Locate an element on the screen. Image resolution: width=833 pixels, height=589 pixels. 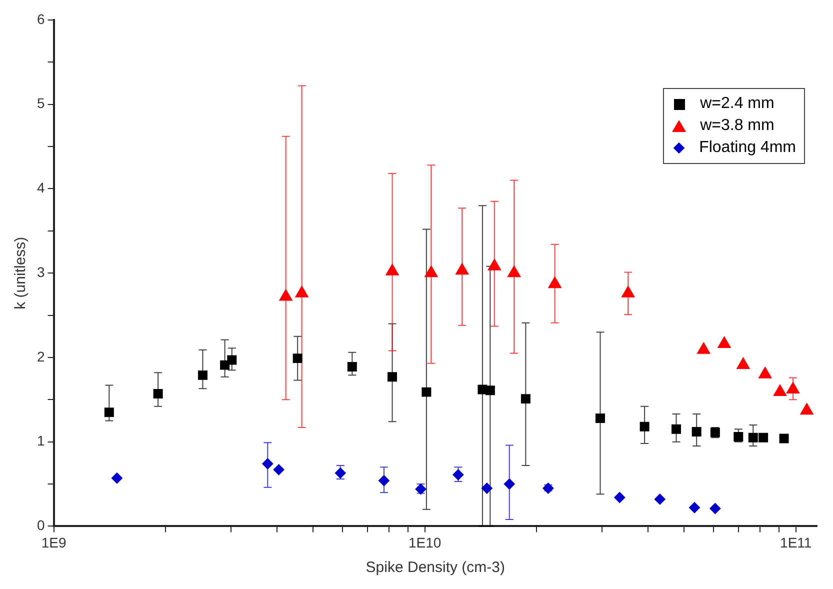
legend-label: w=2.4 mm is located at coordinates (737, 104).